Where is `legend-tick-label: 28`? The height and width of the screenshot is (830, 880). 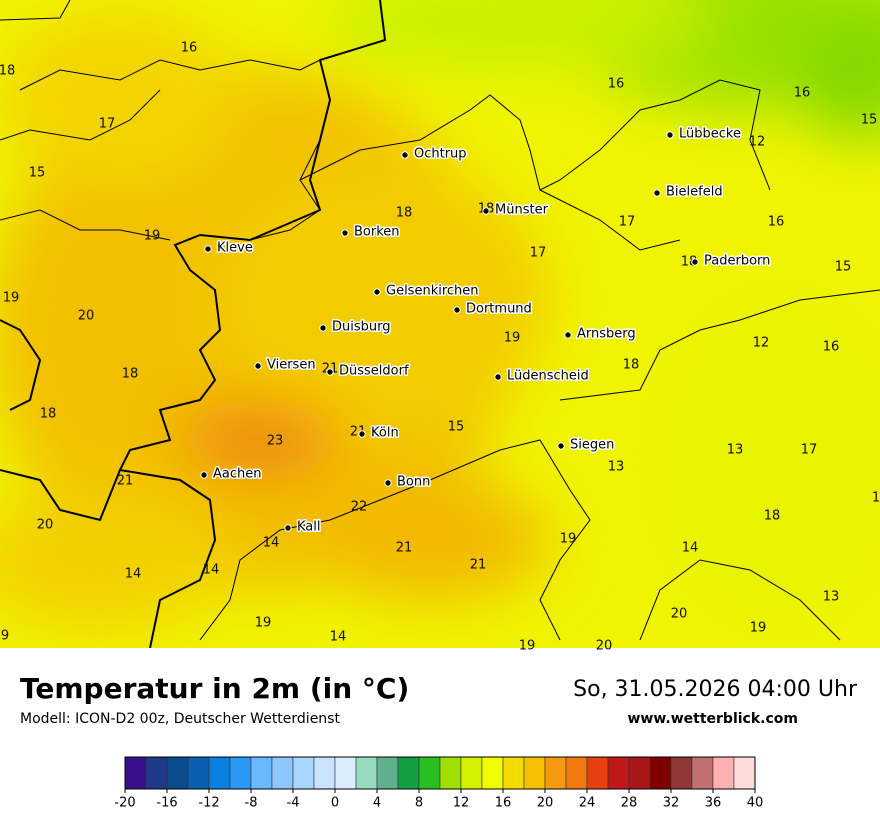
legend-tick-label: 28 is located at coordinates (629, 803).